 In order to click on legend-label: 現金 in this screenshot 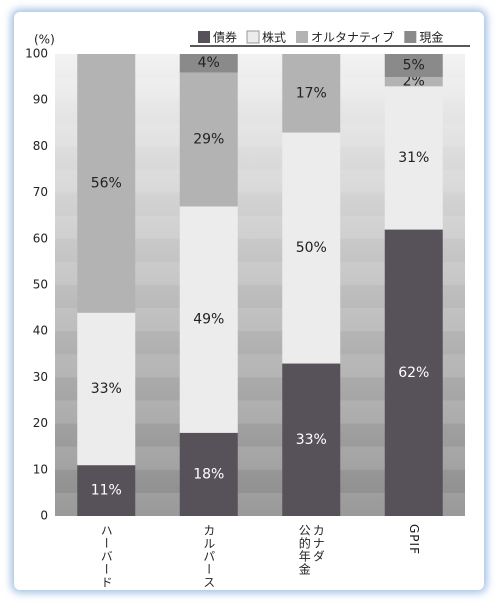, I will do `click(431, 37)`.